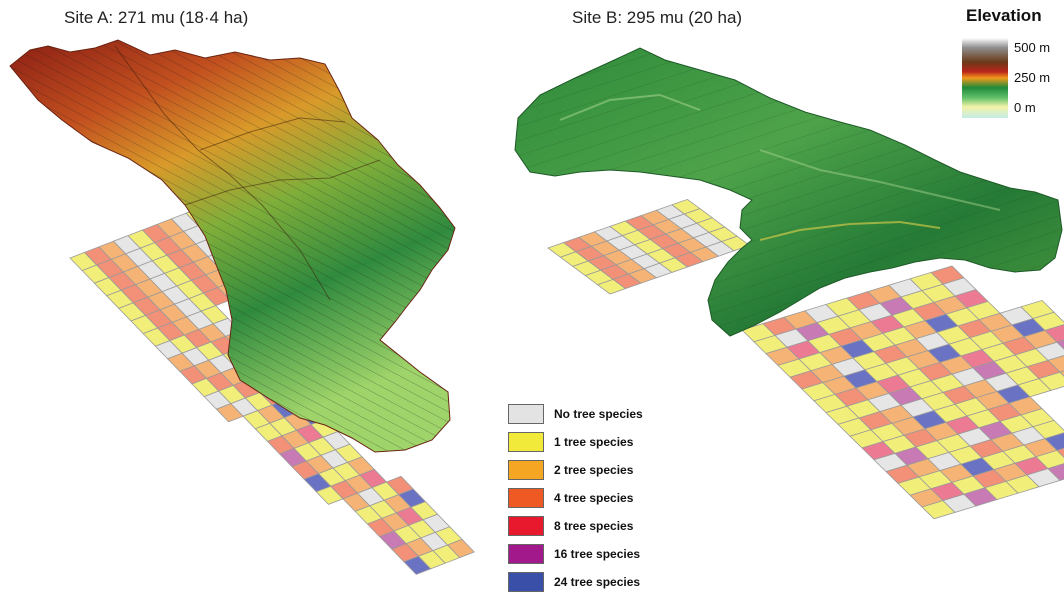 The width and height of the screenshot is (1064, 594). Describe the element at coordinates (597, 582) in the screenshot. I see `legend-label: 24 tree species` at that location.